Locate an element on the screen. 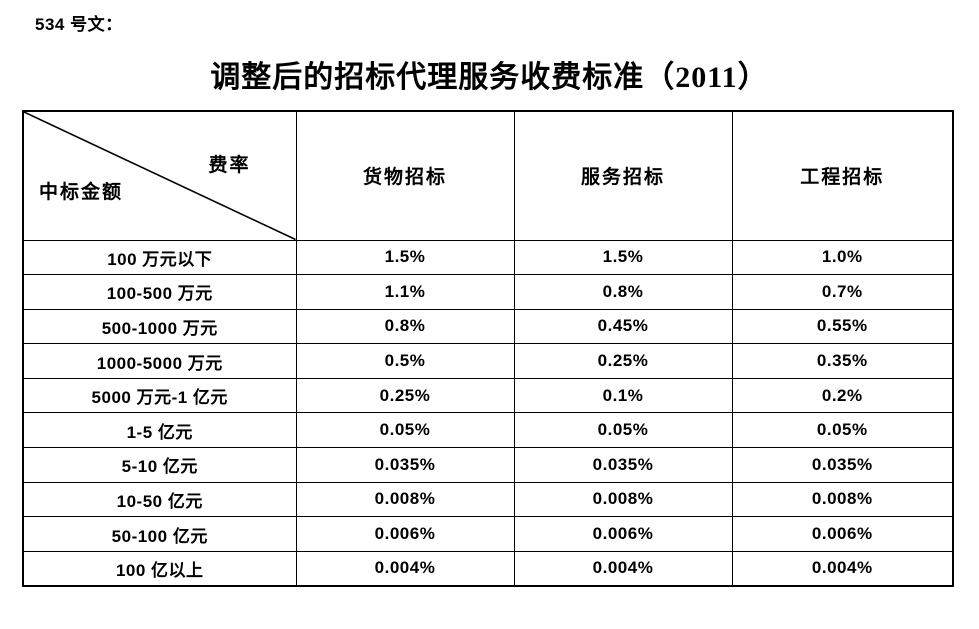  doc-number: 534 号文： is located at coordinates (79, 24).